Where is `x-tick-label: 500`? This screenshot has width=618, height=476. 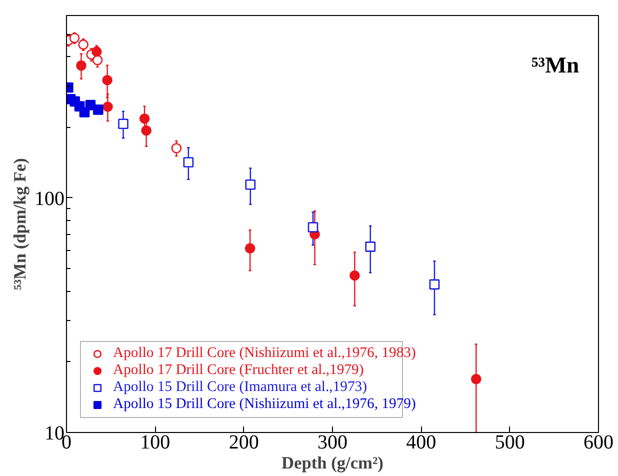
x-tick-label: 500 is located at coordinates (509, 443).